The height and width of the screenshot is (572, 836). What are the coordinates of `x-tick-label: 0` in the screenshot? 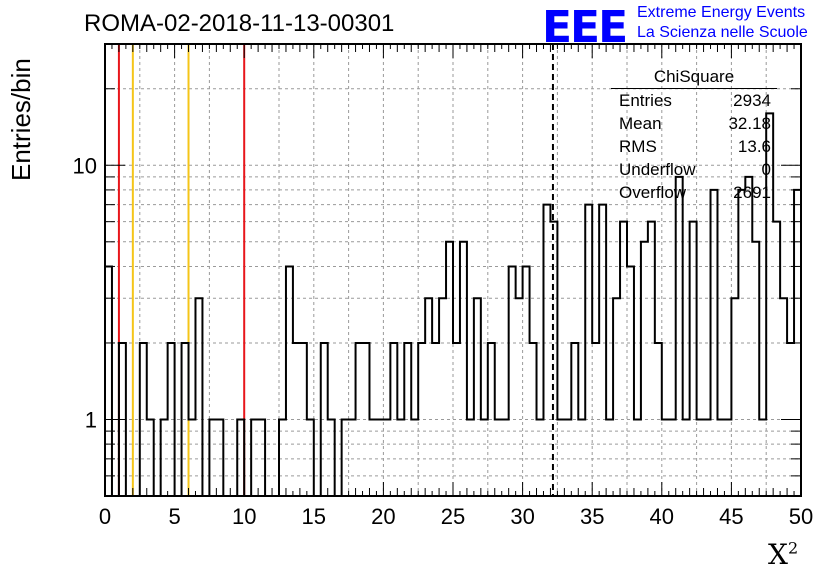 It's located at (105, 516).